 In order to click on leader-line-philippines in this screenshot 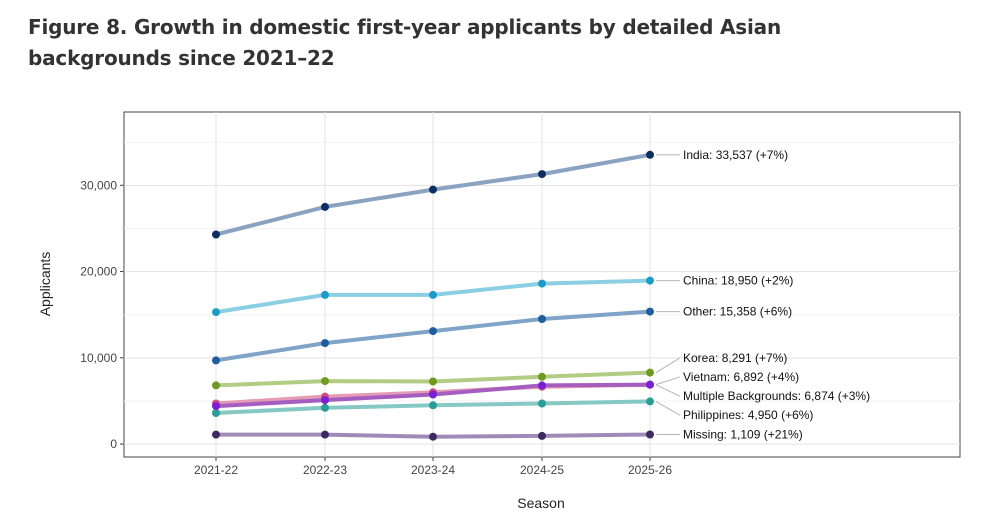, I will do `click(668, 408)`.